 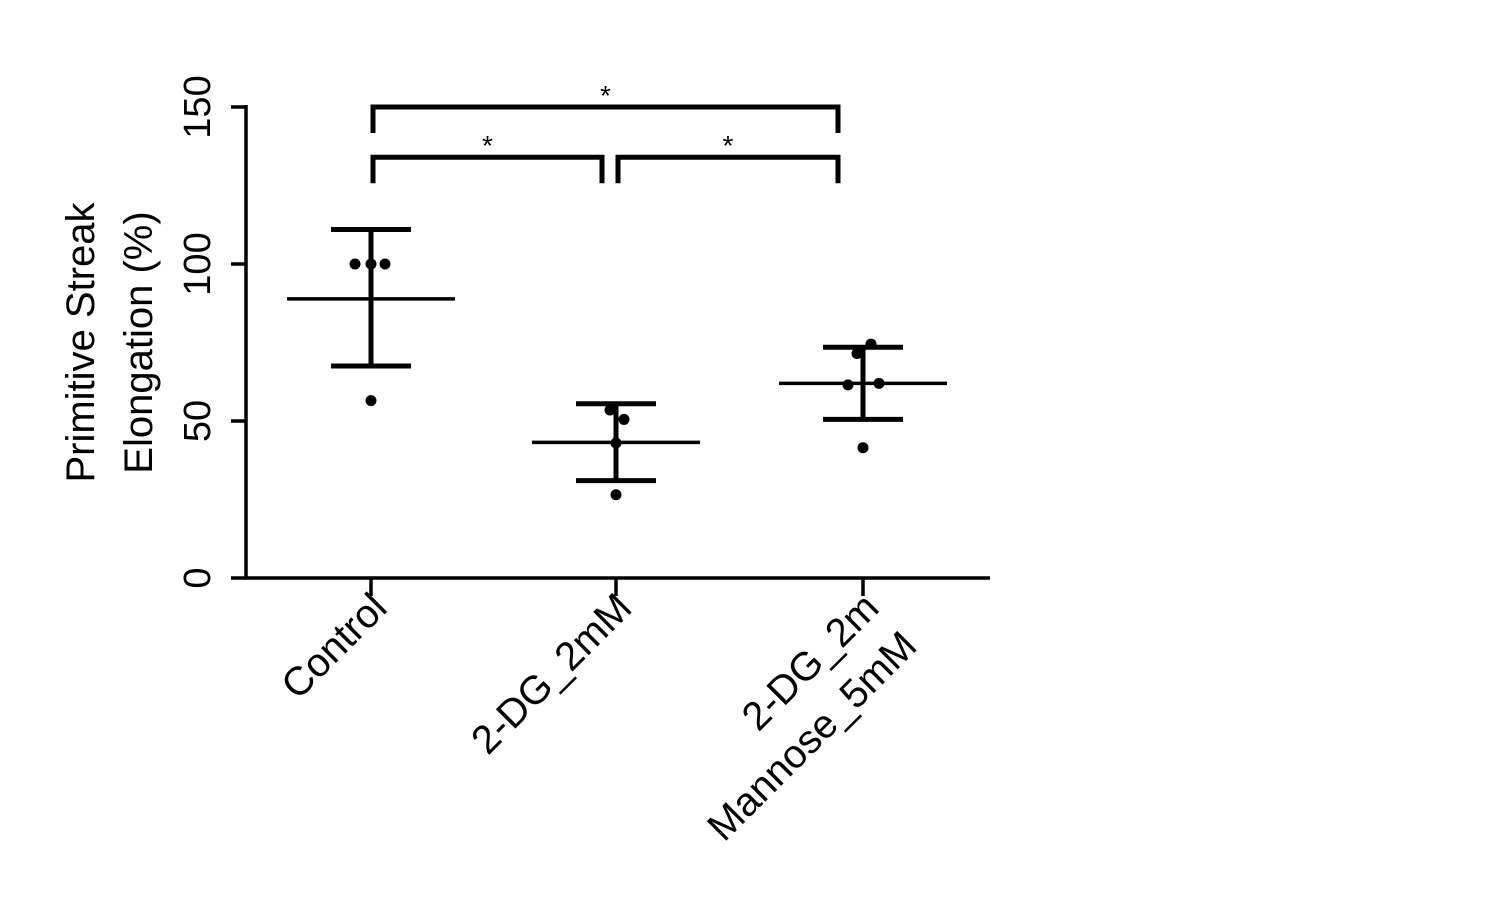 I want to click on x-tick-label: Control, so click(x=334, y=646).